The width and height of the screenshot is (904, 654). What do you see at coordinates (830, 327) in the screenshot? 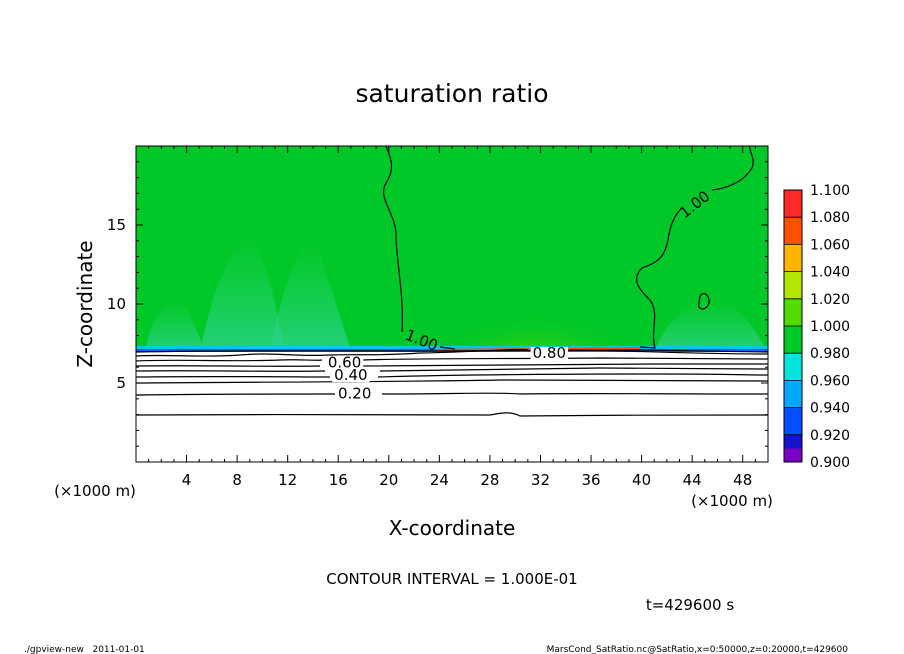
I see `colorbar-label: 1.000` at bounding box center [830, 327].